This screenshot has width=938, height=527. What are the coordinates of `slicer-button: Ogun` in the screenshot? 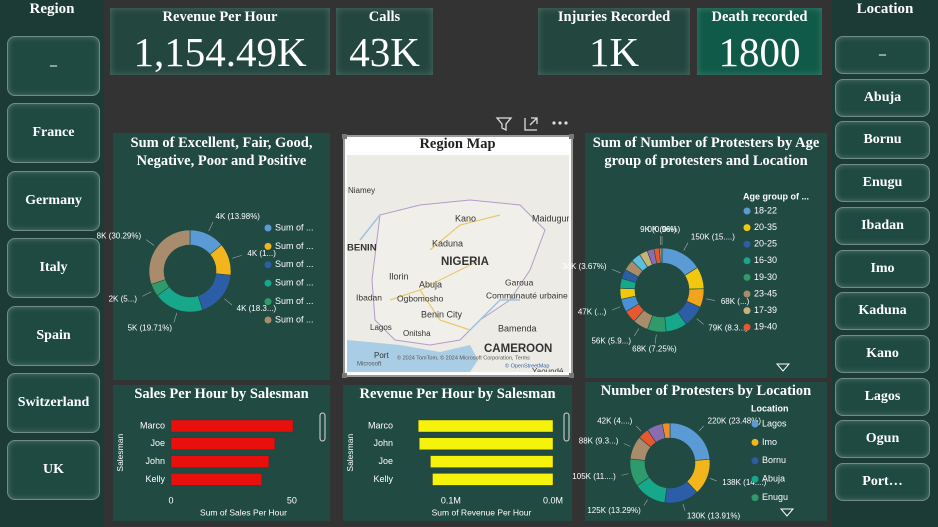 It's located at (882, 439).